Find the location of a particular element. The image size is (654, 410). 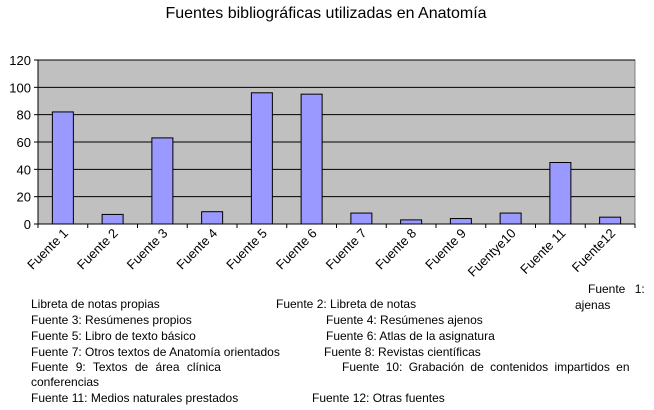

note-fuente-1-a: Fuente 1: is located at coordinates (616, 289).